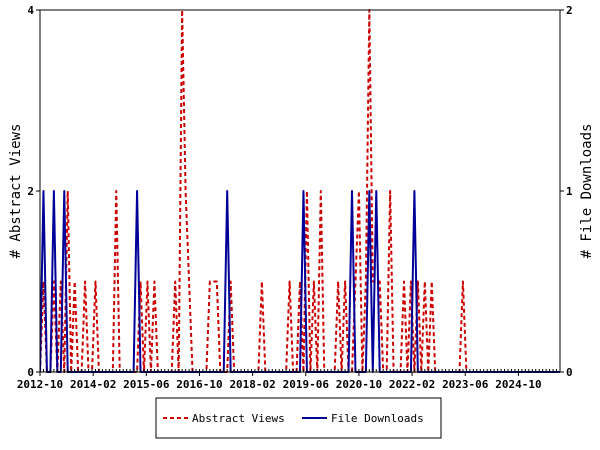 Image resolution: width=600 pixels, height=450 pixels. Describe the element at coordinates (306, 384) in the screenshot. I see `x-tick-label: 2019-06` at that location.